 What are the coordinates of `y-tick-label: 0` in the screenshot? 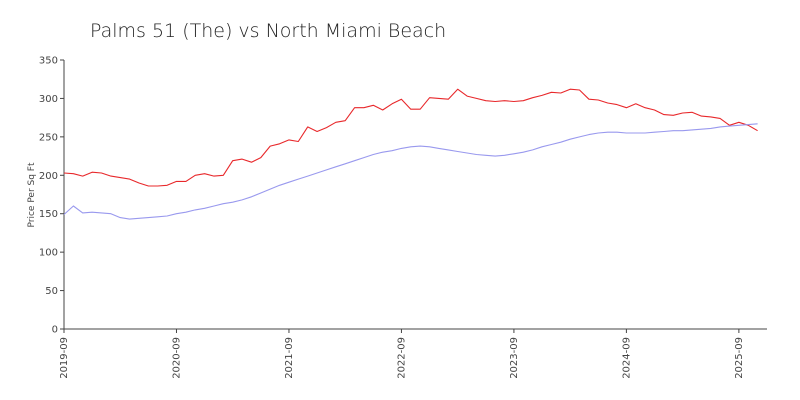 It's located at (55, 330).